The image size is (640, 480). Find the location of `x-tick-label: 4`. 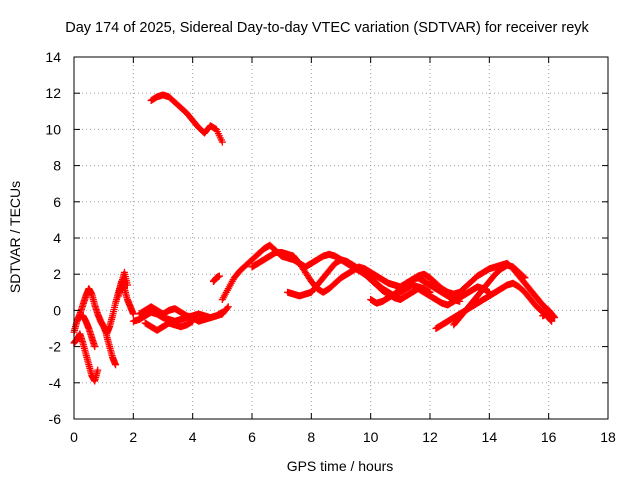

x-tick-label: 4 is located at coordinates (193, 437).